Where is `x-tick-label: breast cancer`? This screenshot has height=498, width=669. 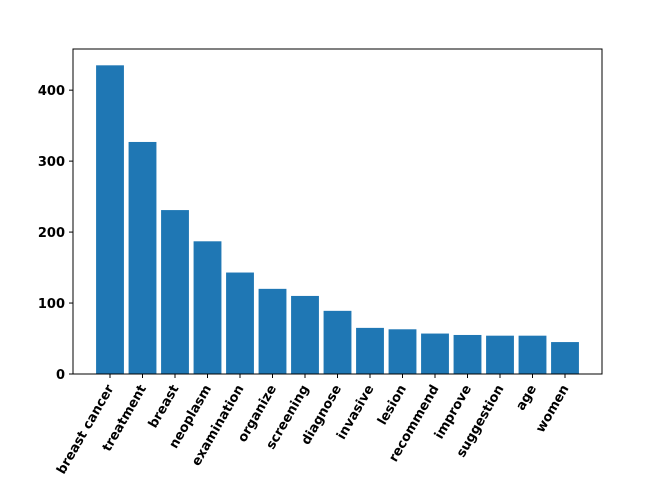
x-tick-label: breast cancer is located at coordinates (86, 429).